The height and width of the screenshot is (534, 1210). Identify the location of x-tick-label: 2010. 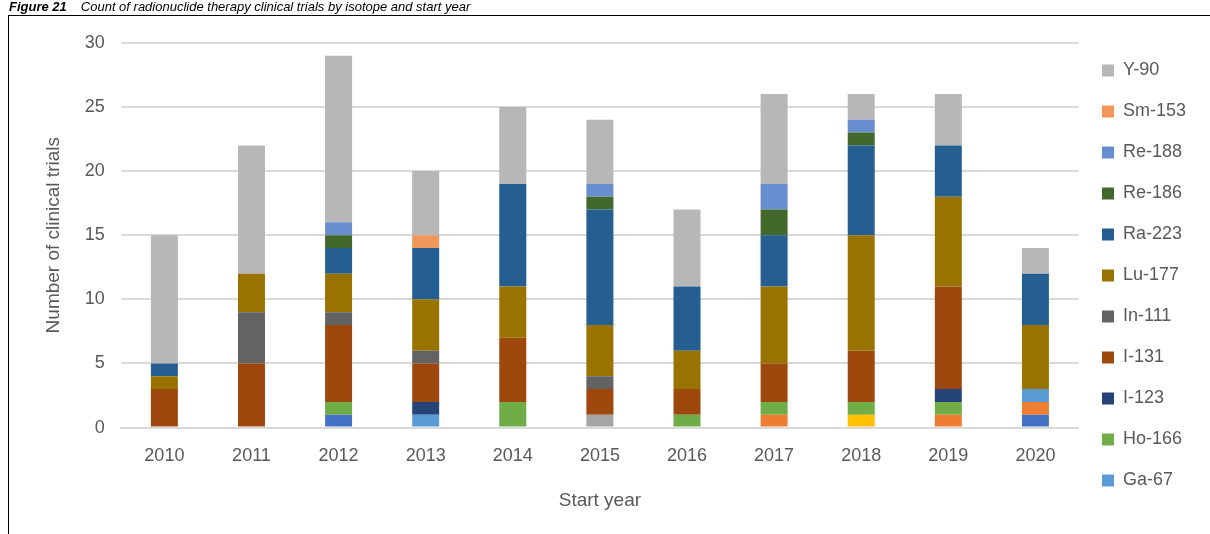
(164, 455).